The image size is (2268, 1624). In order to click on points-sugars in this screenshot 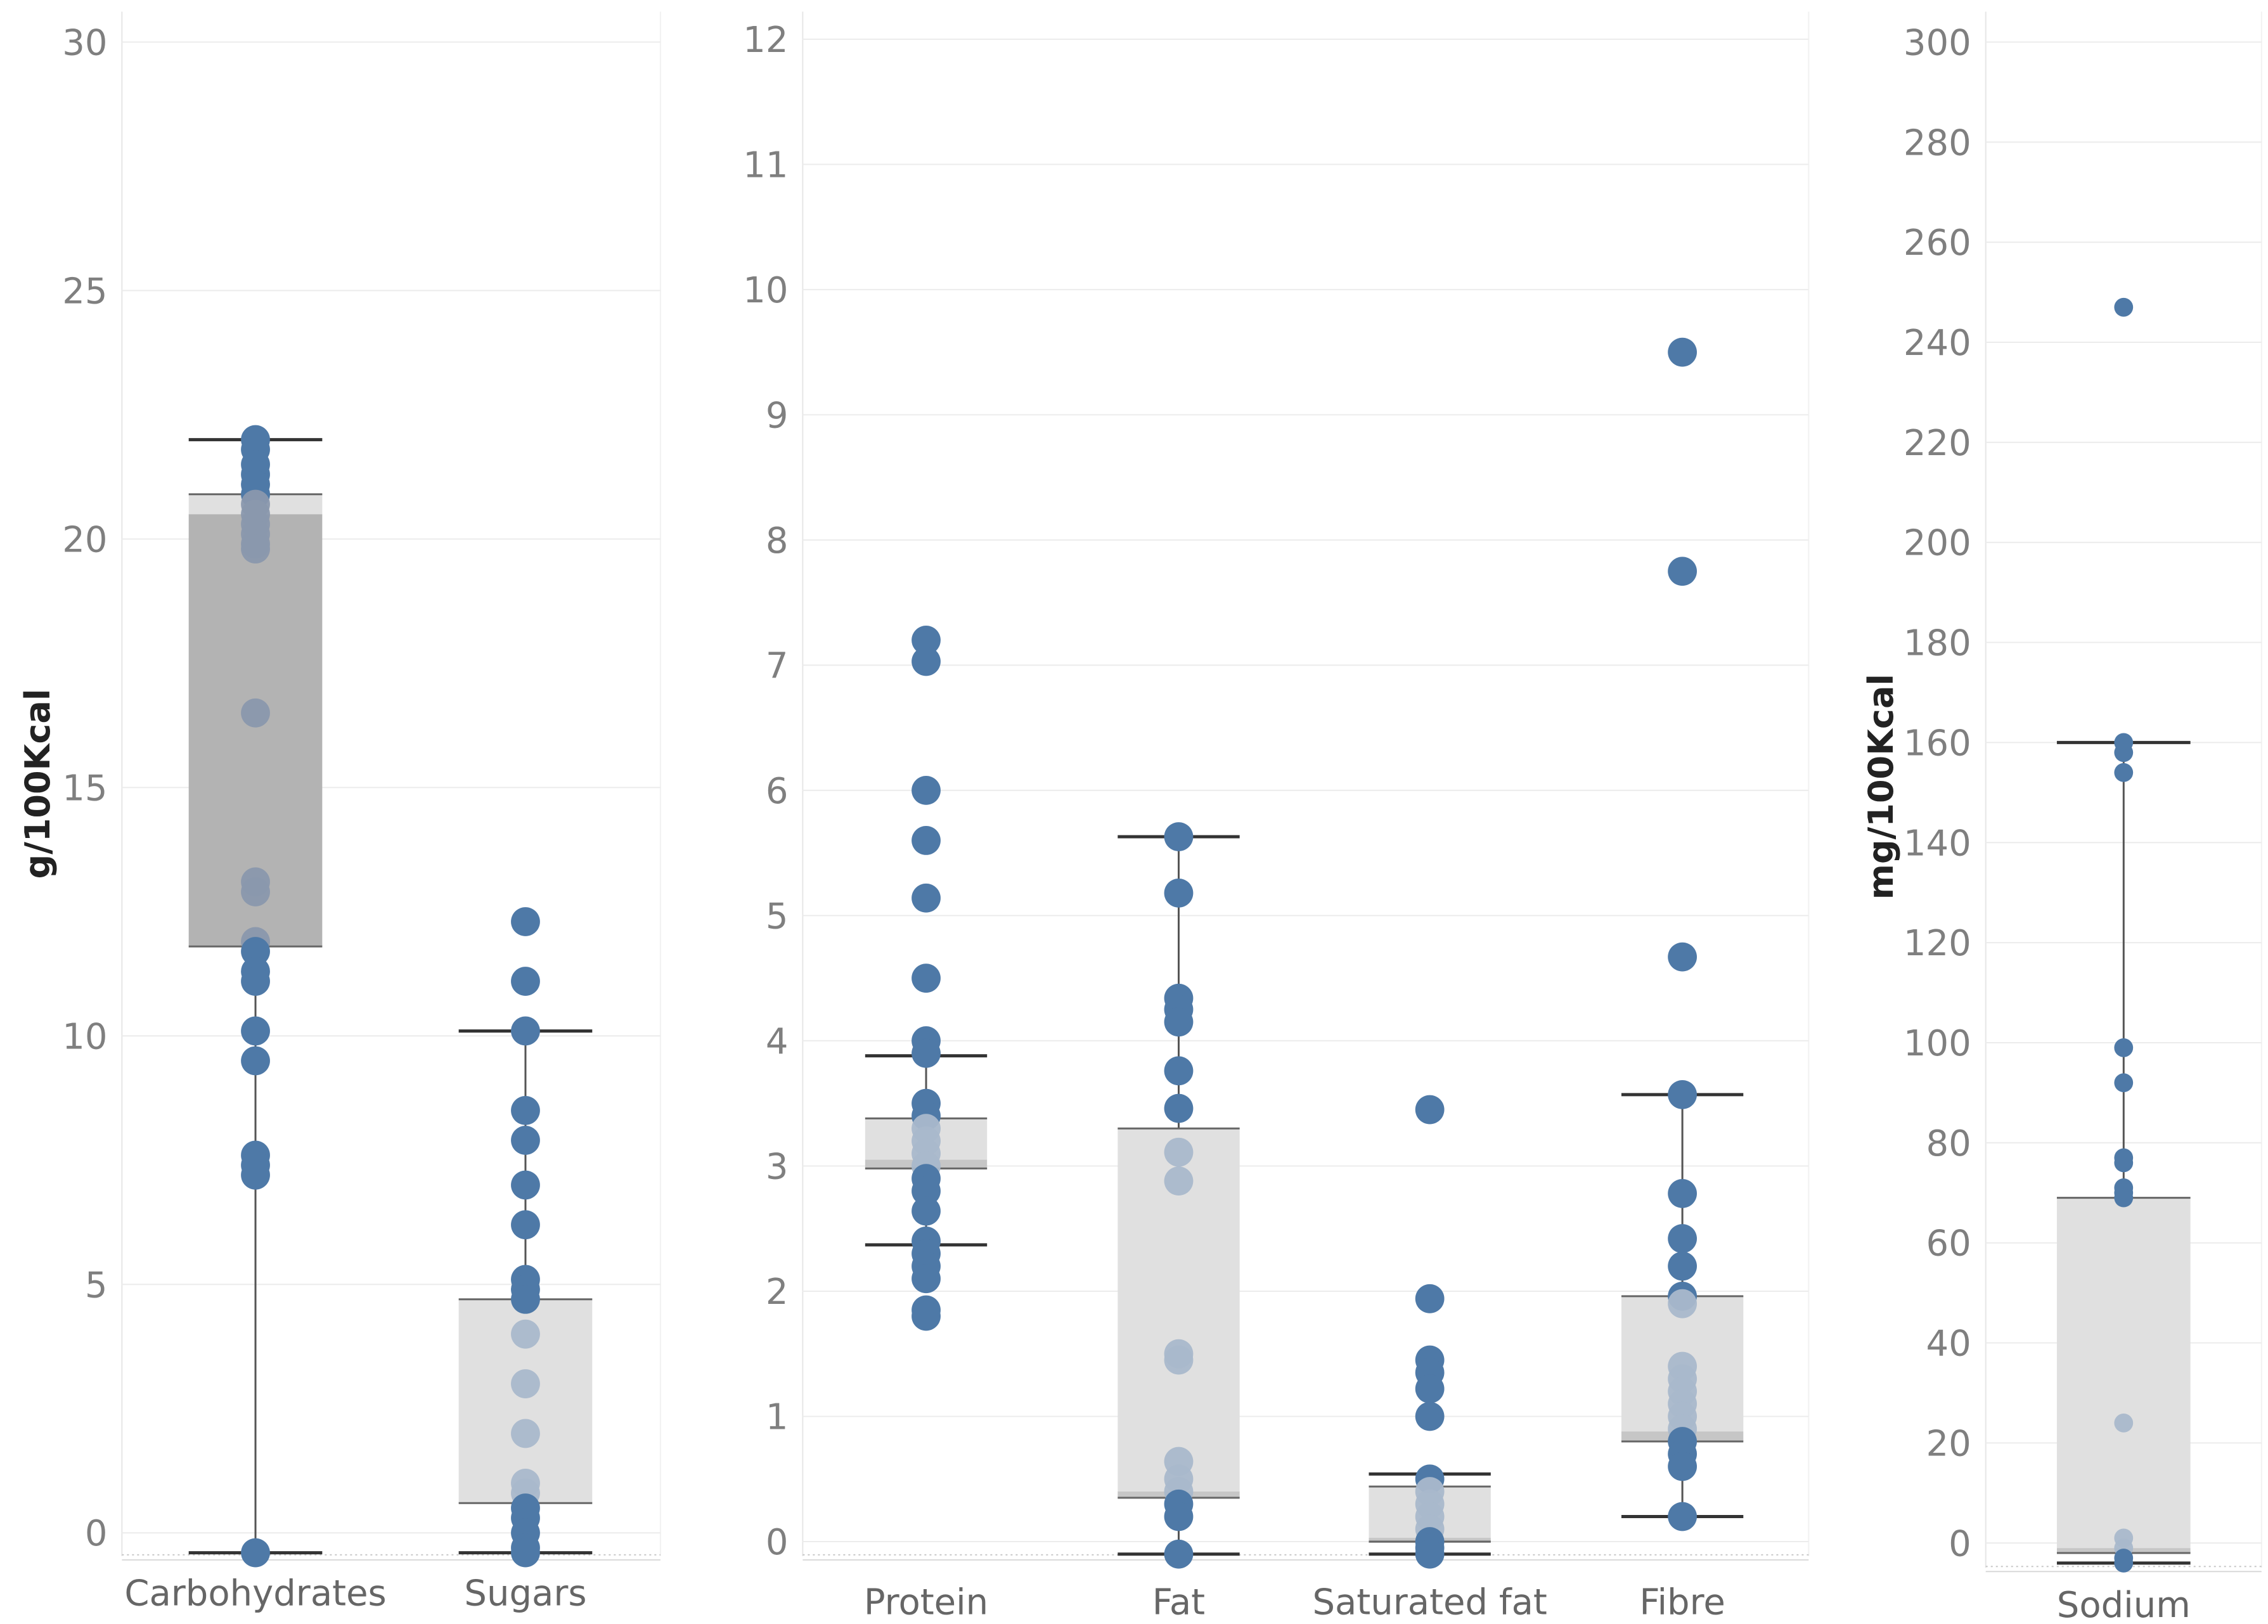, I will do `click(525, 1237)`.